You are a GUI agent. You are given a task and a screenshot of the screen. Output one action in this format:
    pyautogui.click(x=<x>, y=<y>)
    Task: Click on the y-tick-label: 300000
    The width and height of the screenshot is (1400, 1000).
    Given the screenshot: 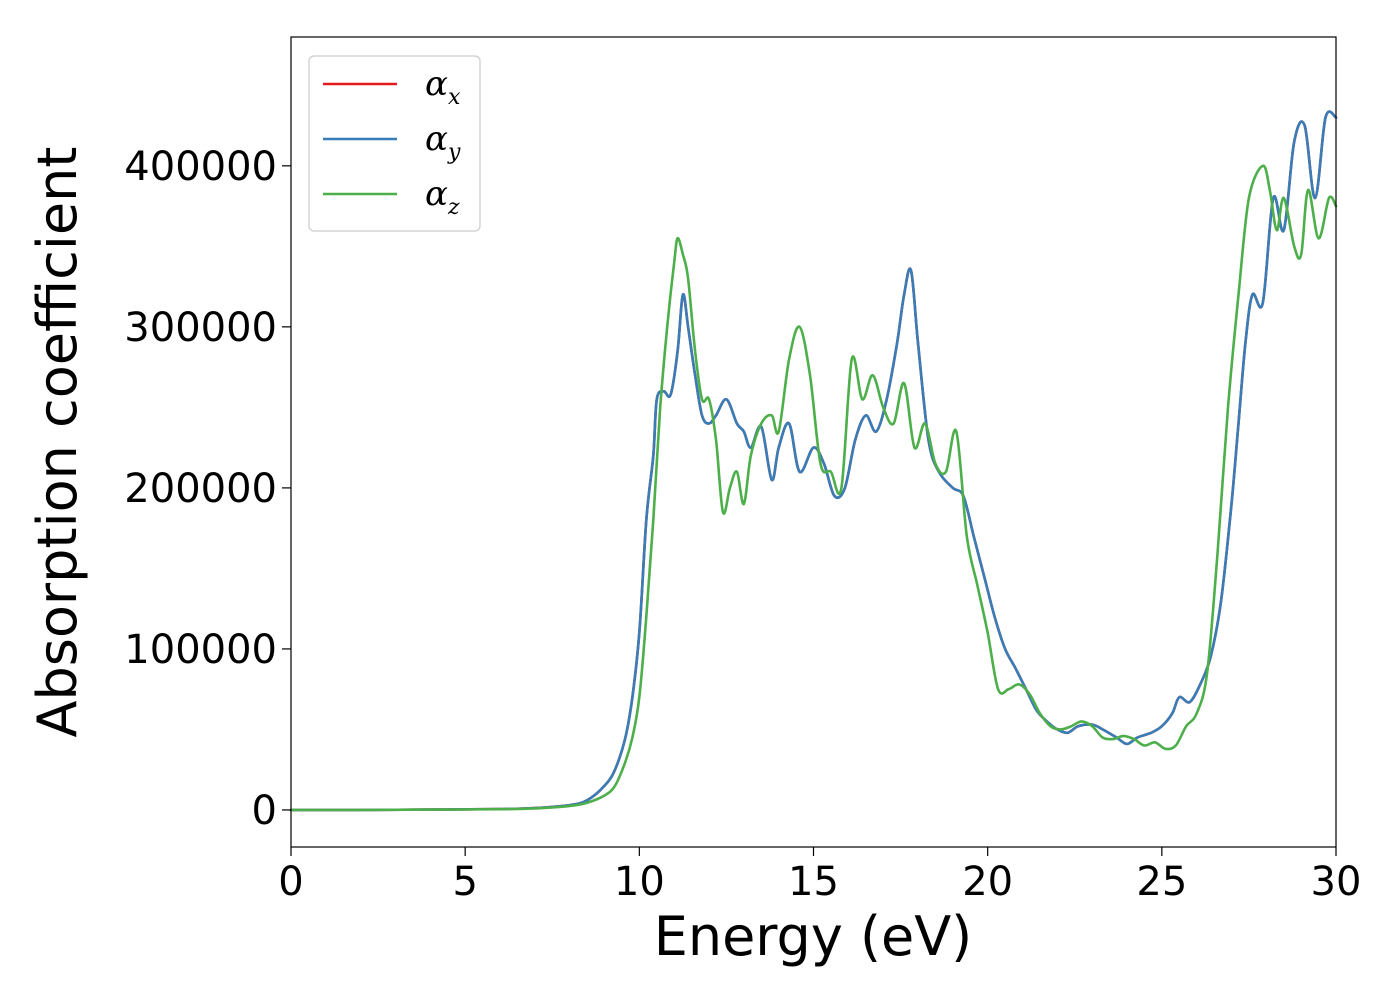 What is the action you would take?
    pyautogui.click(x=200, y=328)
    